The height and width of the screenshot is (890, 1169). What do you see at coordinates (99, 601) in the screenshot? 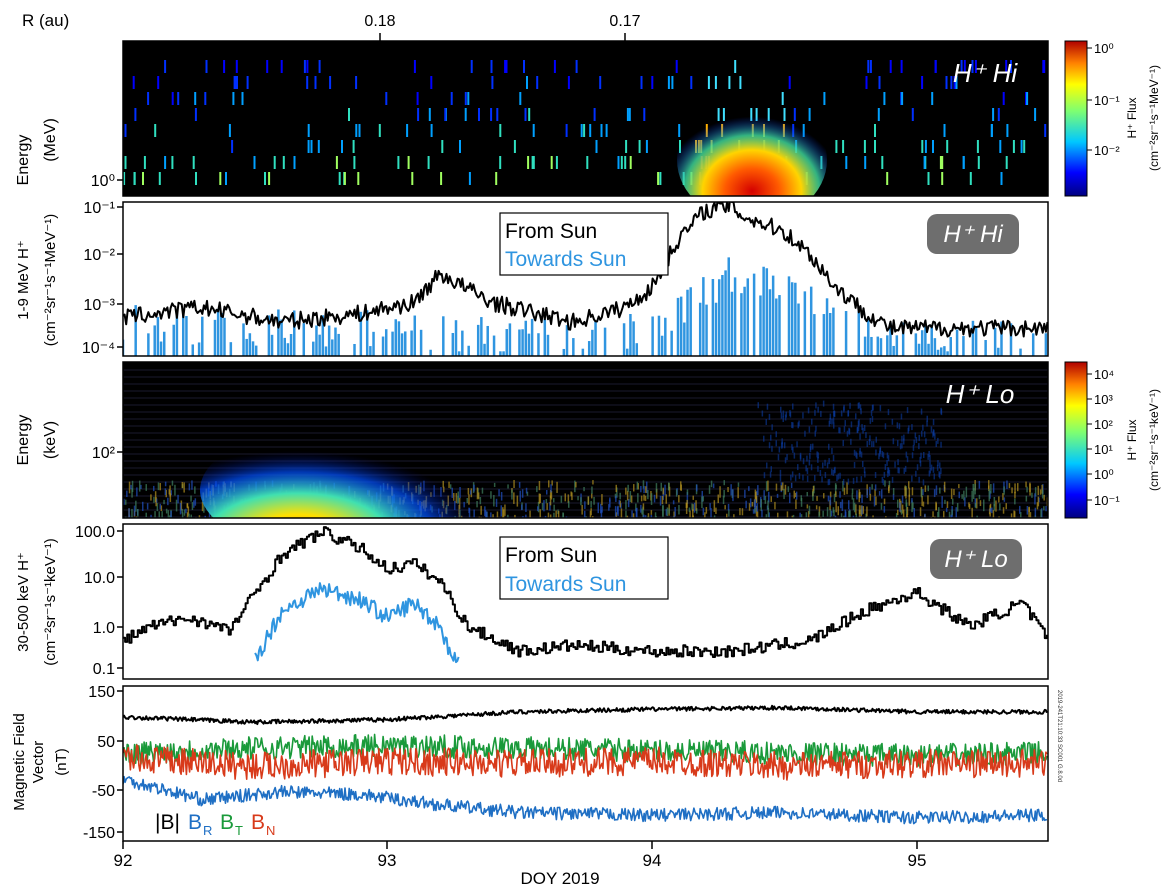
I see `y-axis-ticks: 100.0 10.0 1.0 0.1` at bounding box center [99, 601].